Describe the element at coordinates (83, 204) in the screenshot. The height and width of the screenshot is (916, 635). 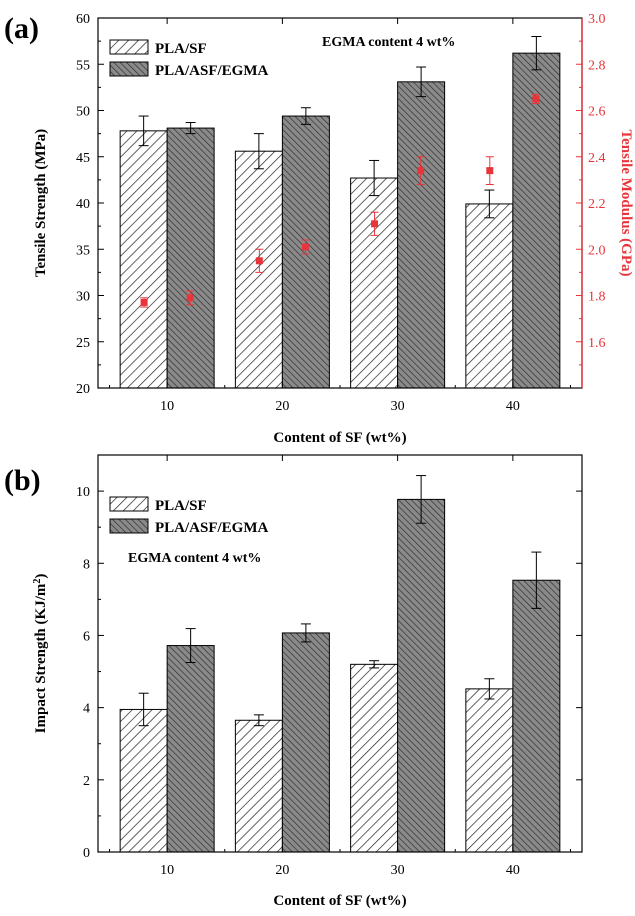
I see `y-tick-label: 40` at that location.